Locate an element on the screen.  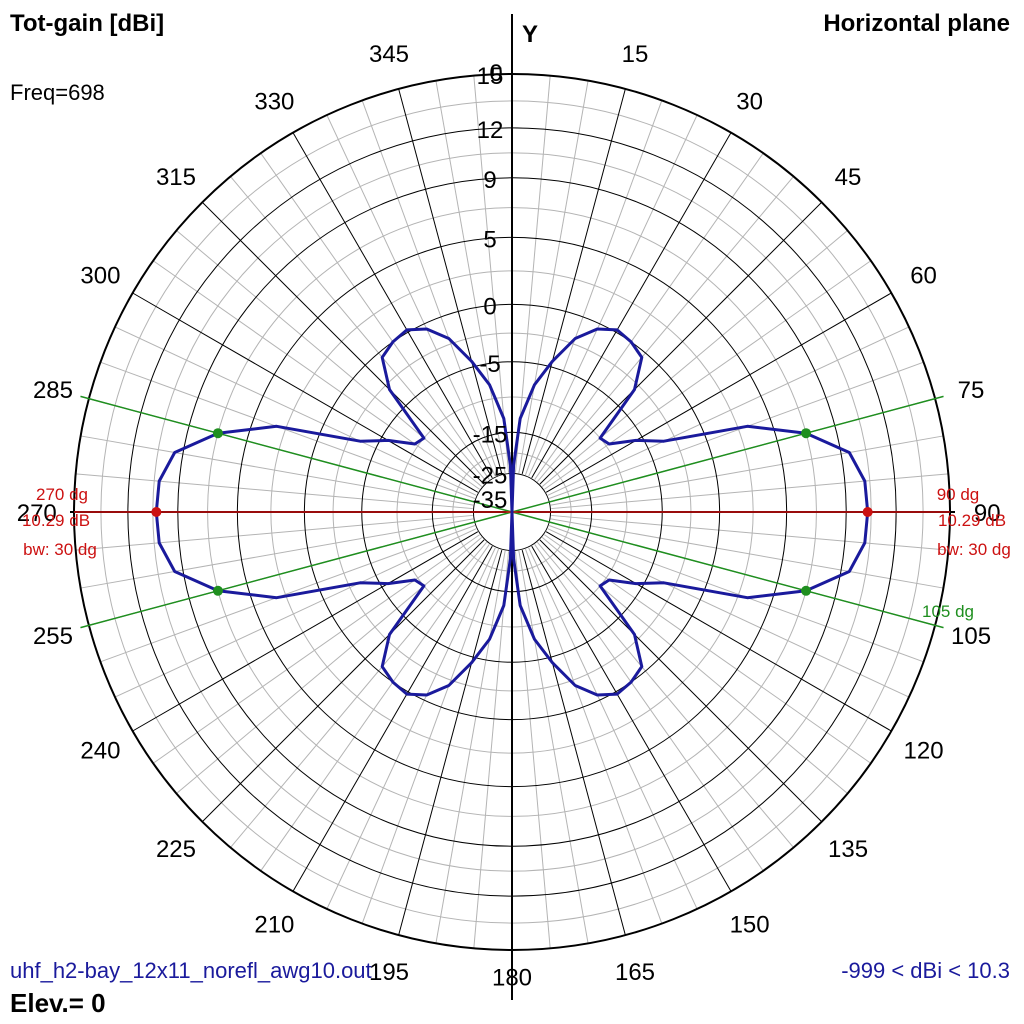
frequency-label: Freq=698 is located at coordinates (57, 92).